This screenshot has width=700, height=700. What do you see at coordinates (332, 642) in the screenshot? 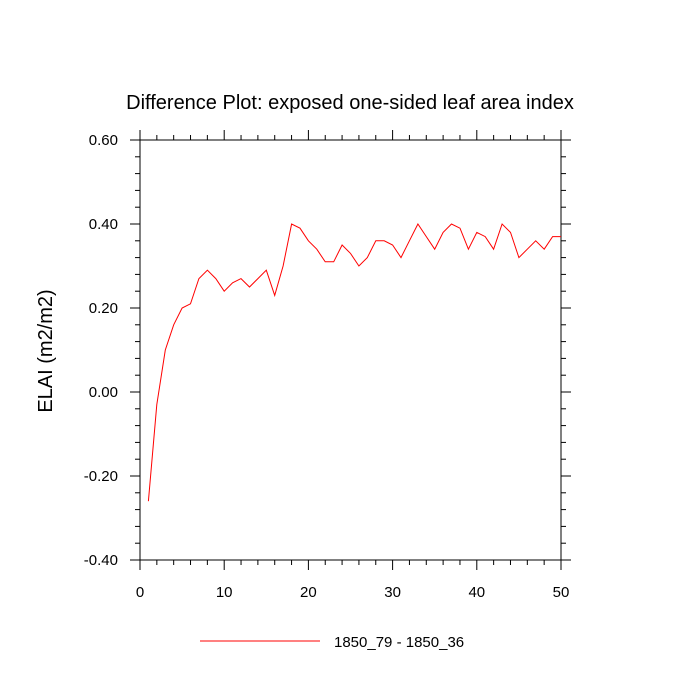
I see `legend: 1850_79 - 1850_36` at bounding box center [332, 642].